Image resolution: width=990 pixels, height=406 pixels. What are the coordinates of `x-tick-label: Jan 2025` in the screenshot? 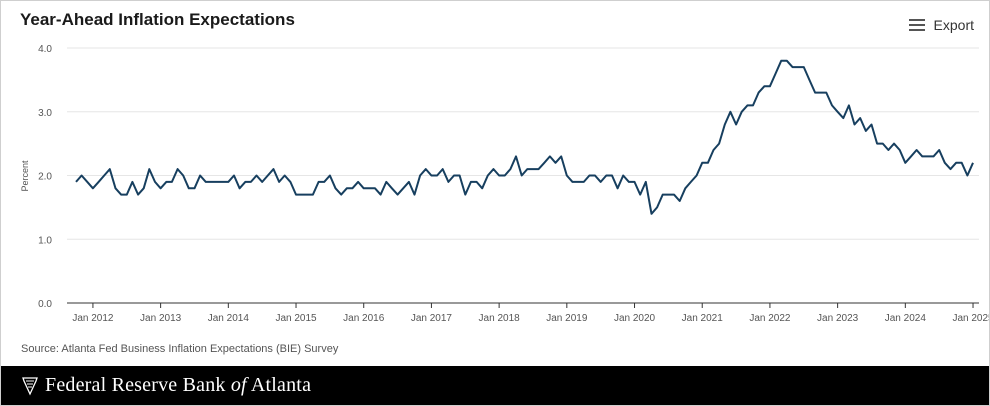 It's located at (970, 318).